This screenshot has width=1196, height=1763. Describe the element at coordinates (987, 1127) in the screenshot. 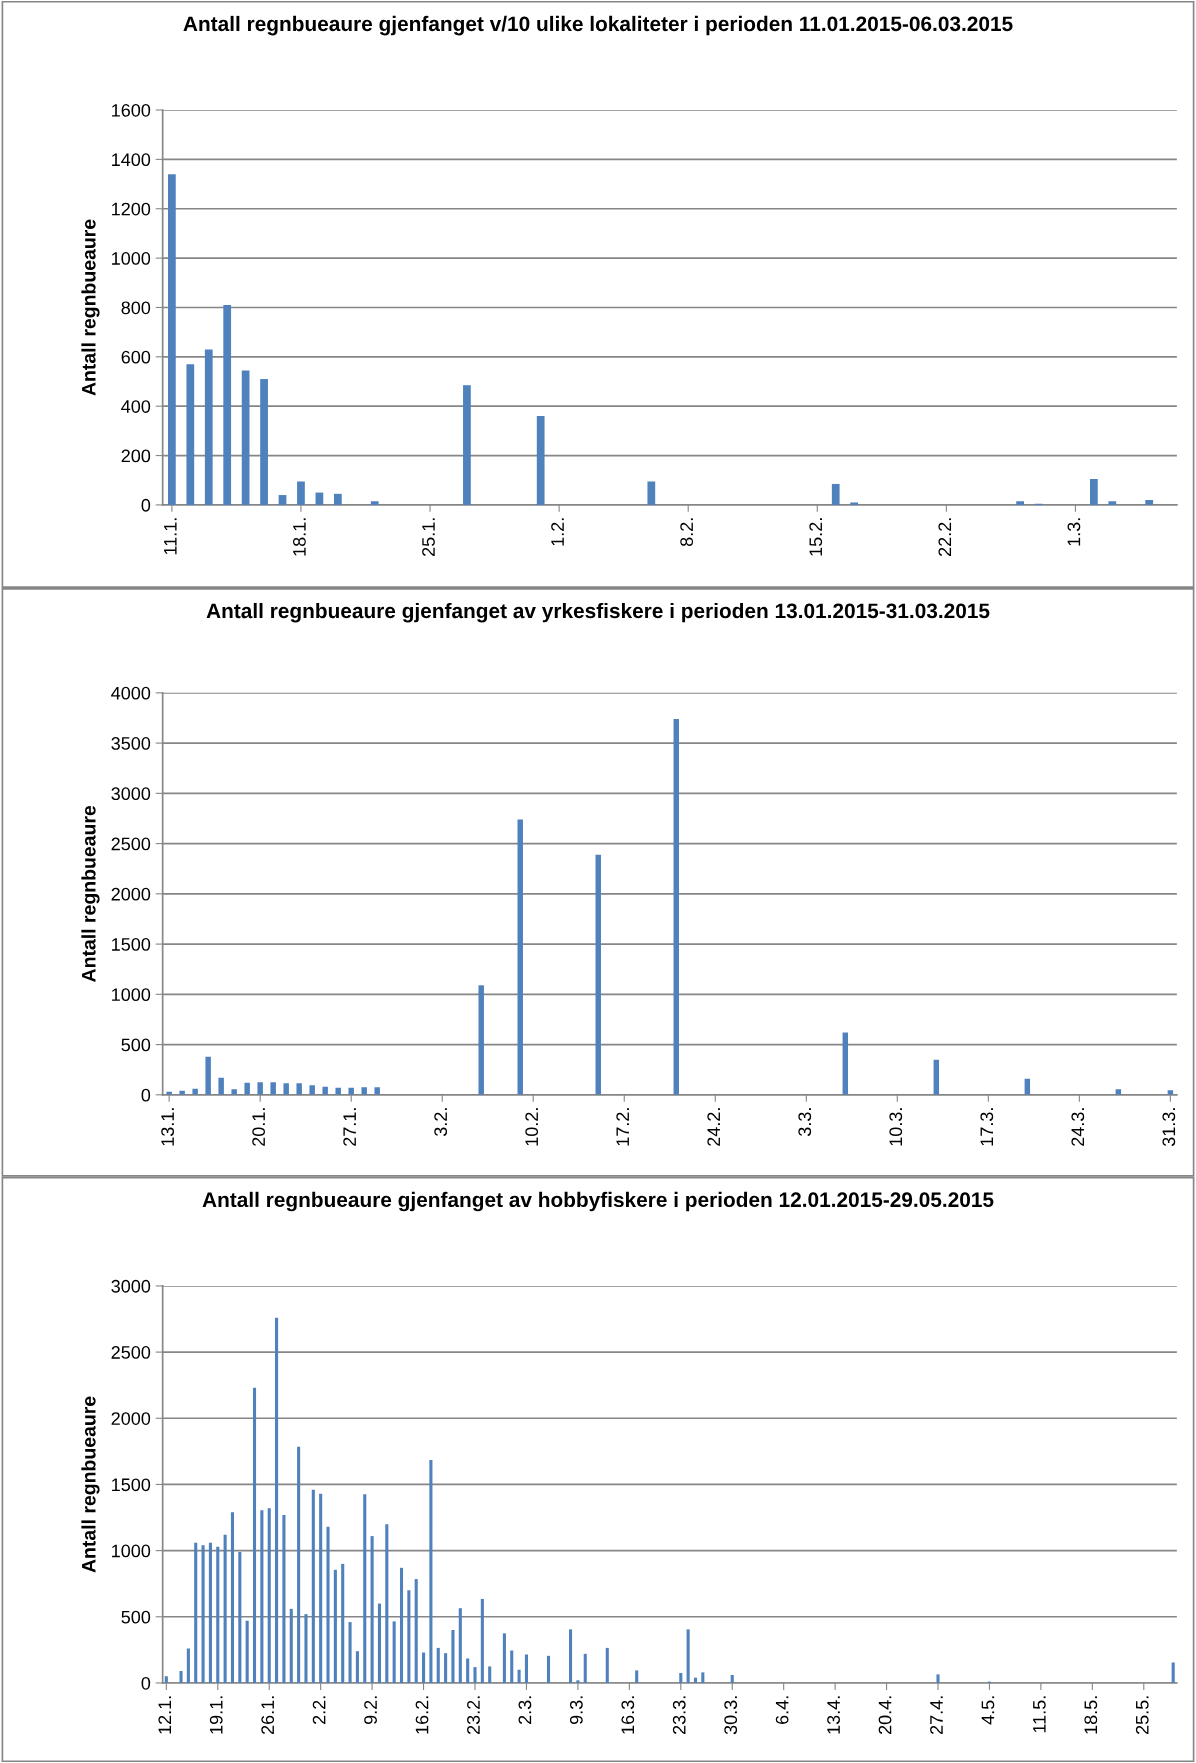

I see `x-tick-label: 17.3.` at that location.